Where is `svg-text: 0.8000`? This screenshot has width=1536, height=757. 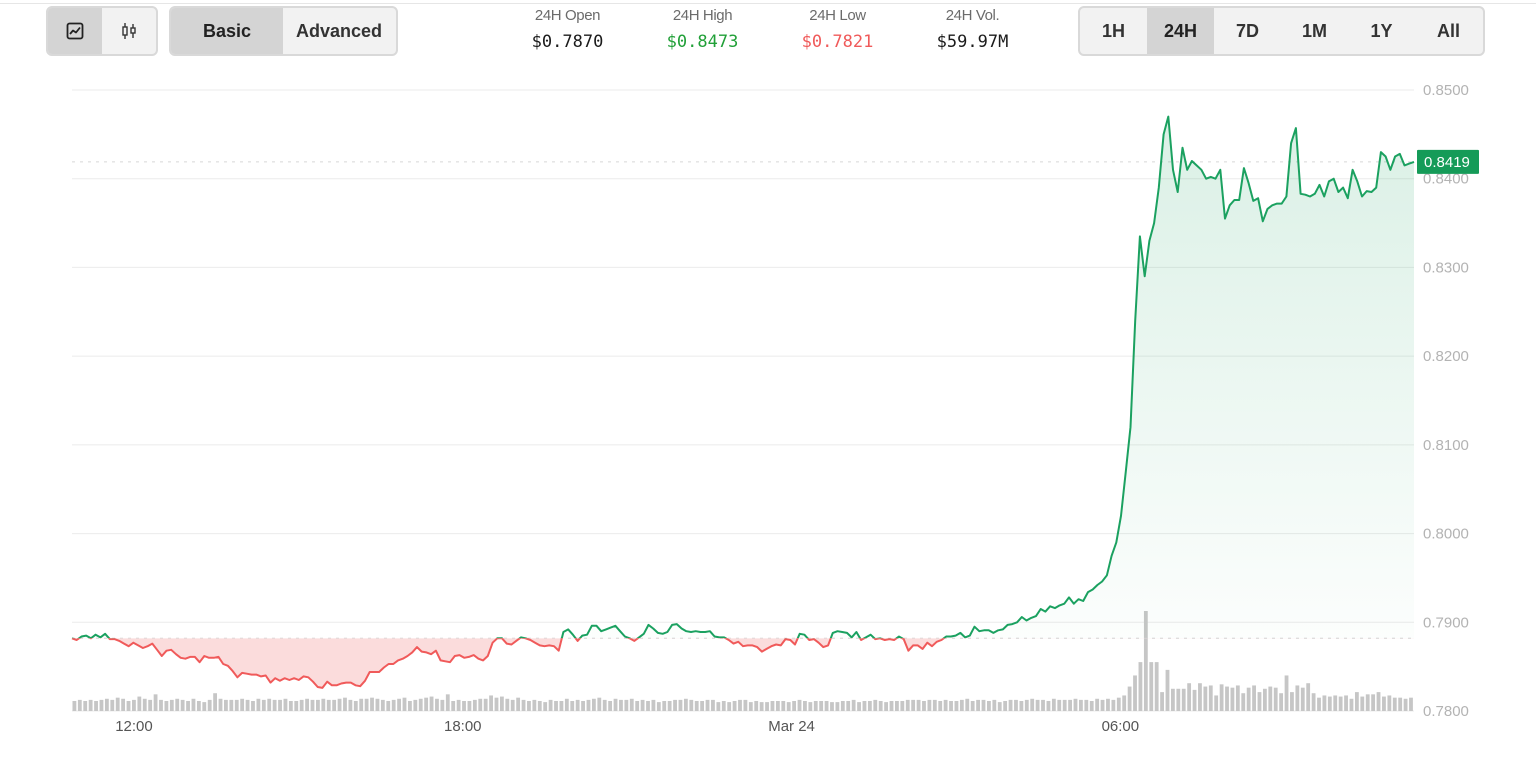
svg-text: 0.8000 is located at coordinates (1446, 534).